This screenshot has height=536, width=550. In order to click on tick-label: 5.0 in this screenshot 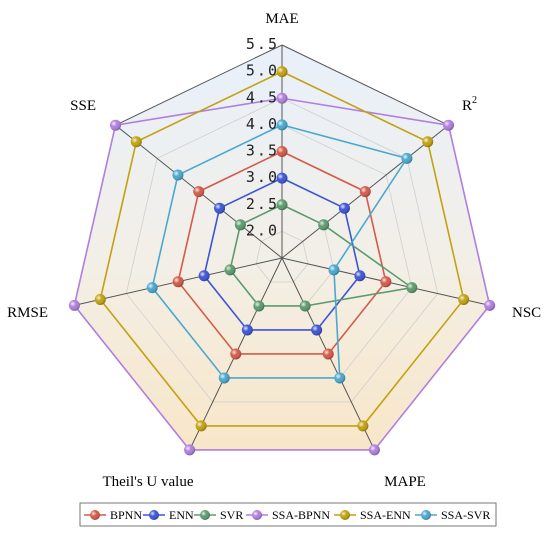, I will do `click(262, 71)`.